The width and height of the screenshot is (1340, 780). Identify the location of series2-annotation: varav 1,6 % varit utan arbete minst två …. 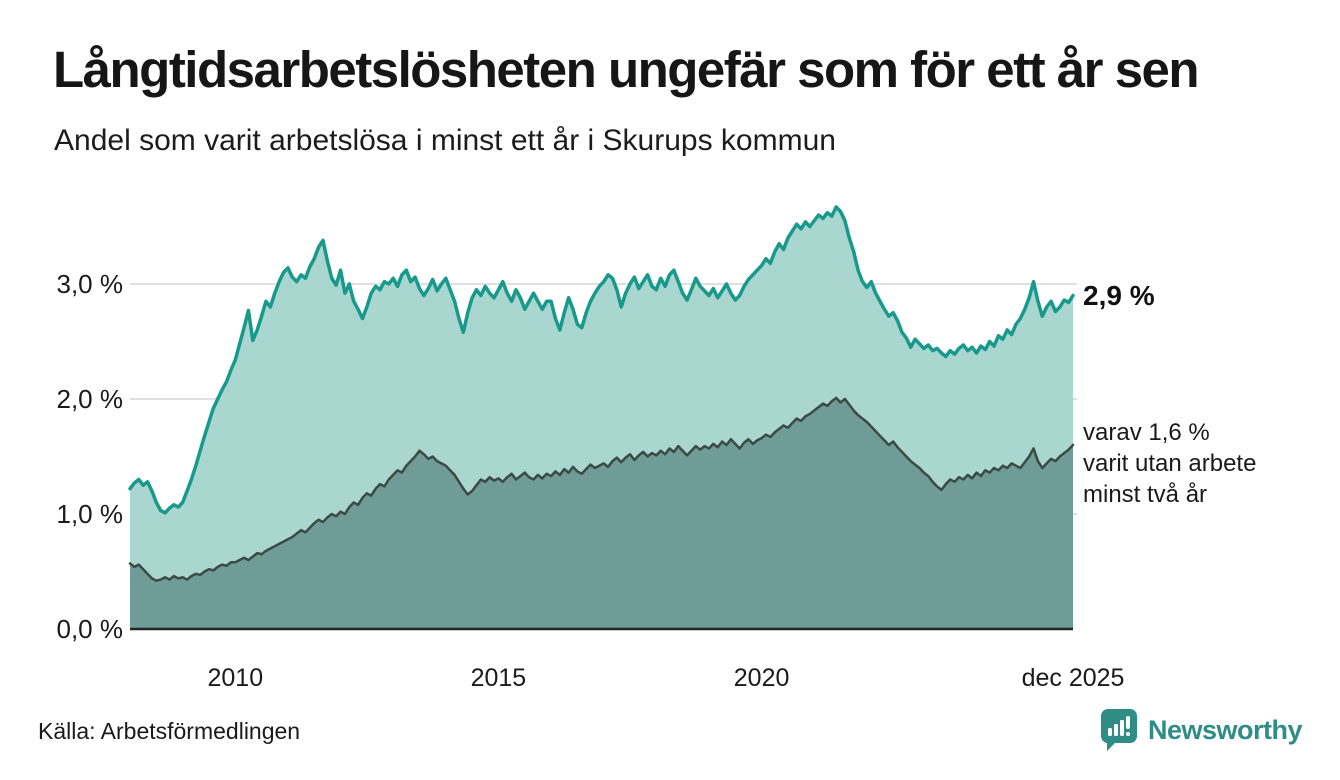
(1169, 463).